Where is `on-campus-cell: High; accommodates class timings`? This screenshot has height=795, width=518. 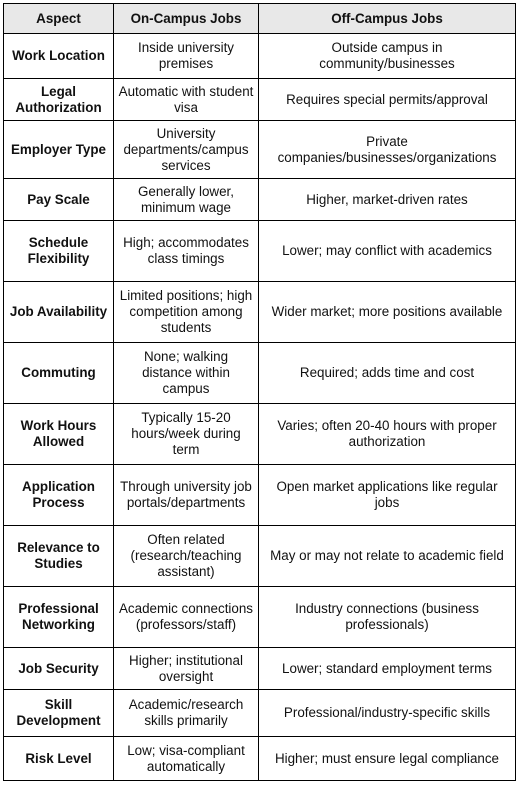
on-campus-cell: High; accommodates class timings is located at coordinates (186, 251).